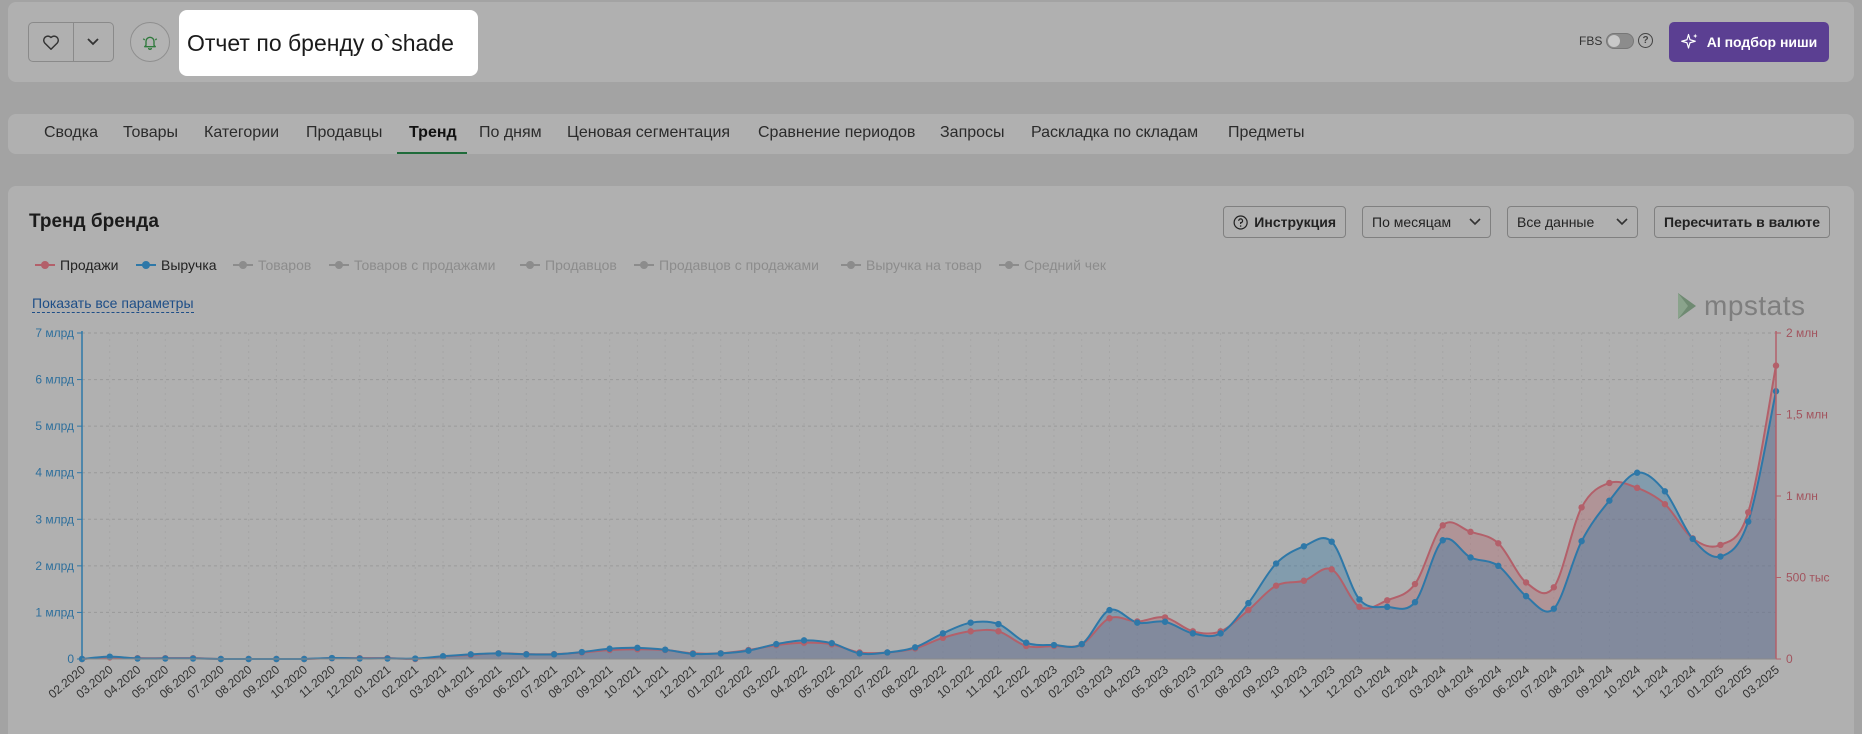 The image size is (1862, 734). I want to click on data-select: Все данные, so click(1572, 222).